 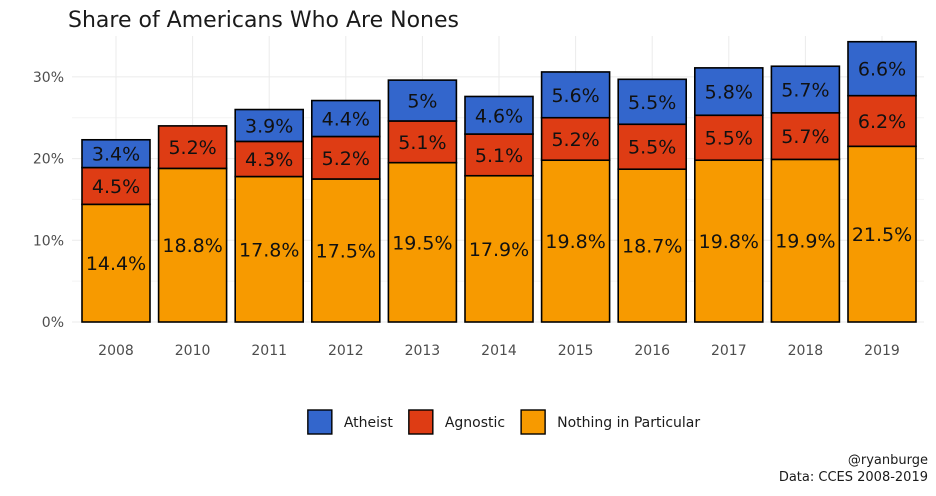 I want to click on data-label: 18.7%, so click(x=652, y=247).